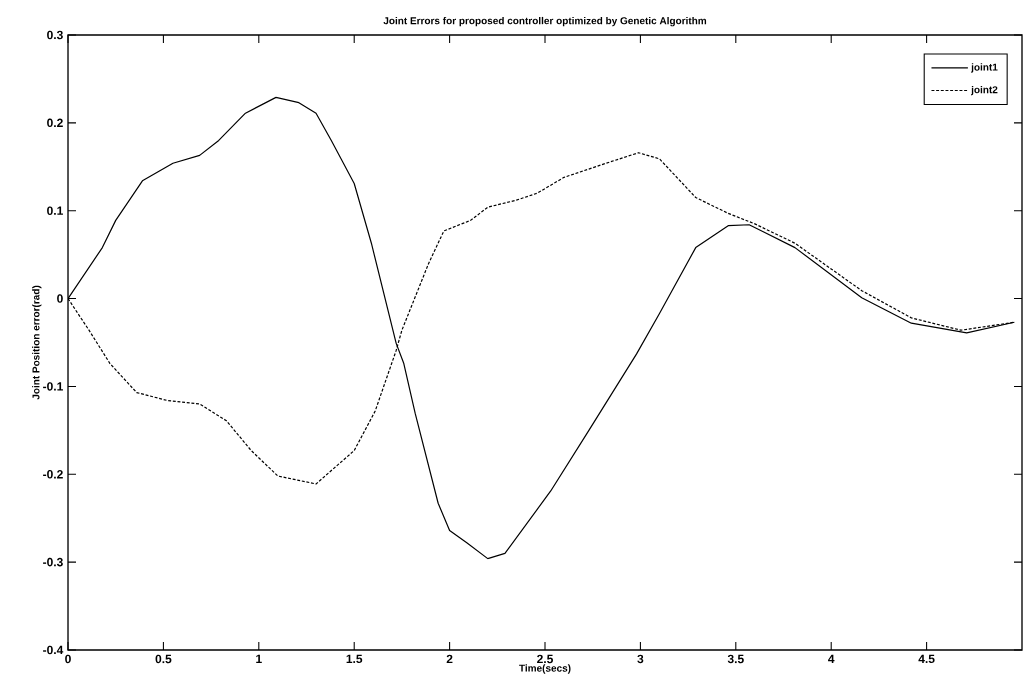 This screenshot has height=692, width=1028. I want to click on x-tick-label: 3.5, so click(735, 659).